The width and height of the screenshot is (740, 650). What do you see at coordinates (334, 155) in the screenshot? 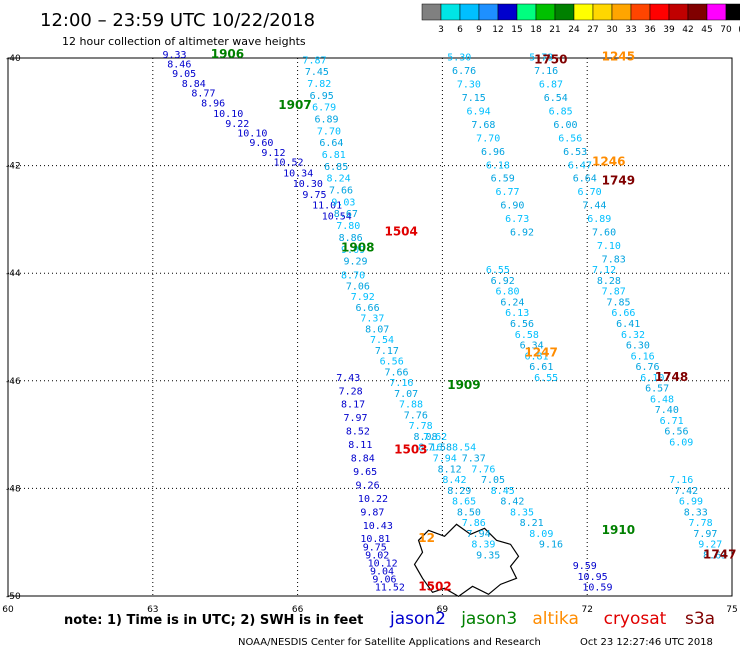
I see `swh-value-label: 6.81` at bounding box center [334, 155].